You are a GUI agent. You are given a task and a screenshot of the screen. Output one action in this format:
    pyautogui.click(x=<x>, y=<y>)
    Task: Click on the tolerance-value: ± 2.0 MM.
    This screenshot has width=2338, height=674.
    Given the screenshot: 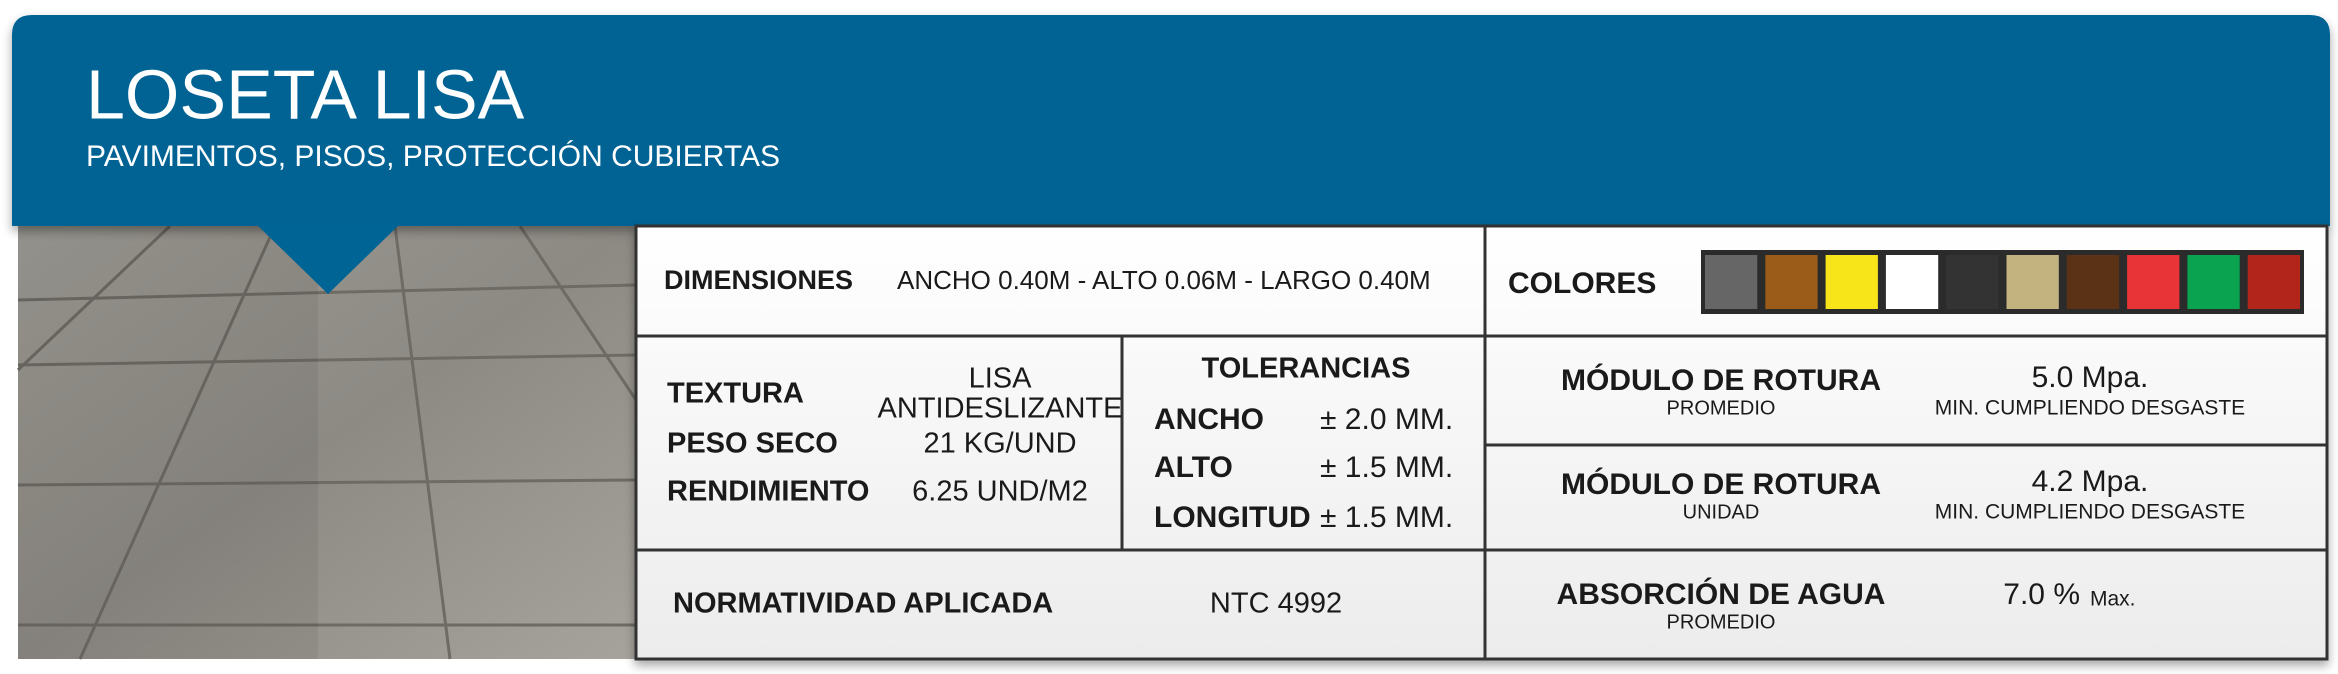 What is the action you would take?
    pyautogui.click(x=1386, y=419)
    